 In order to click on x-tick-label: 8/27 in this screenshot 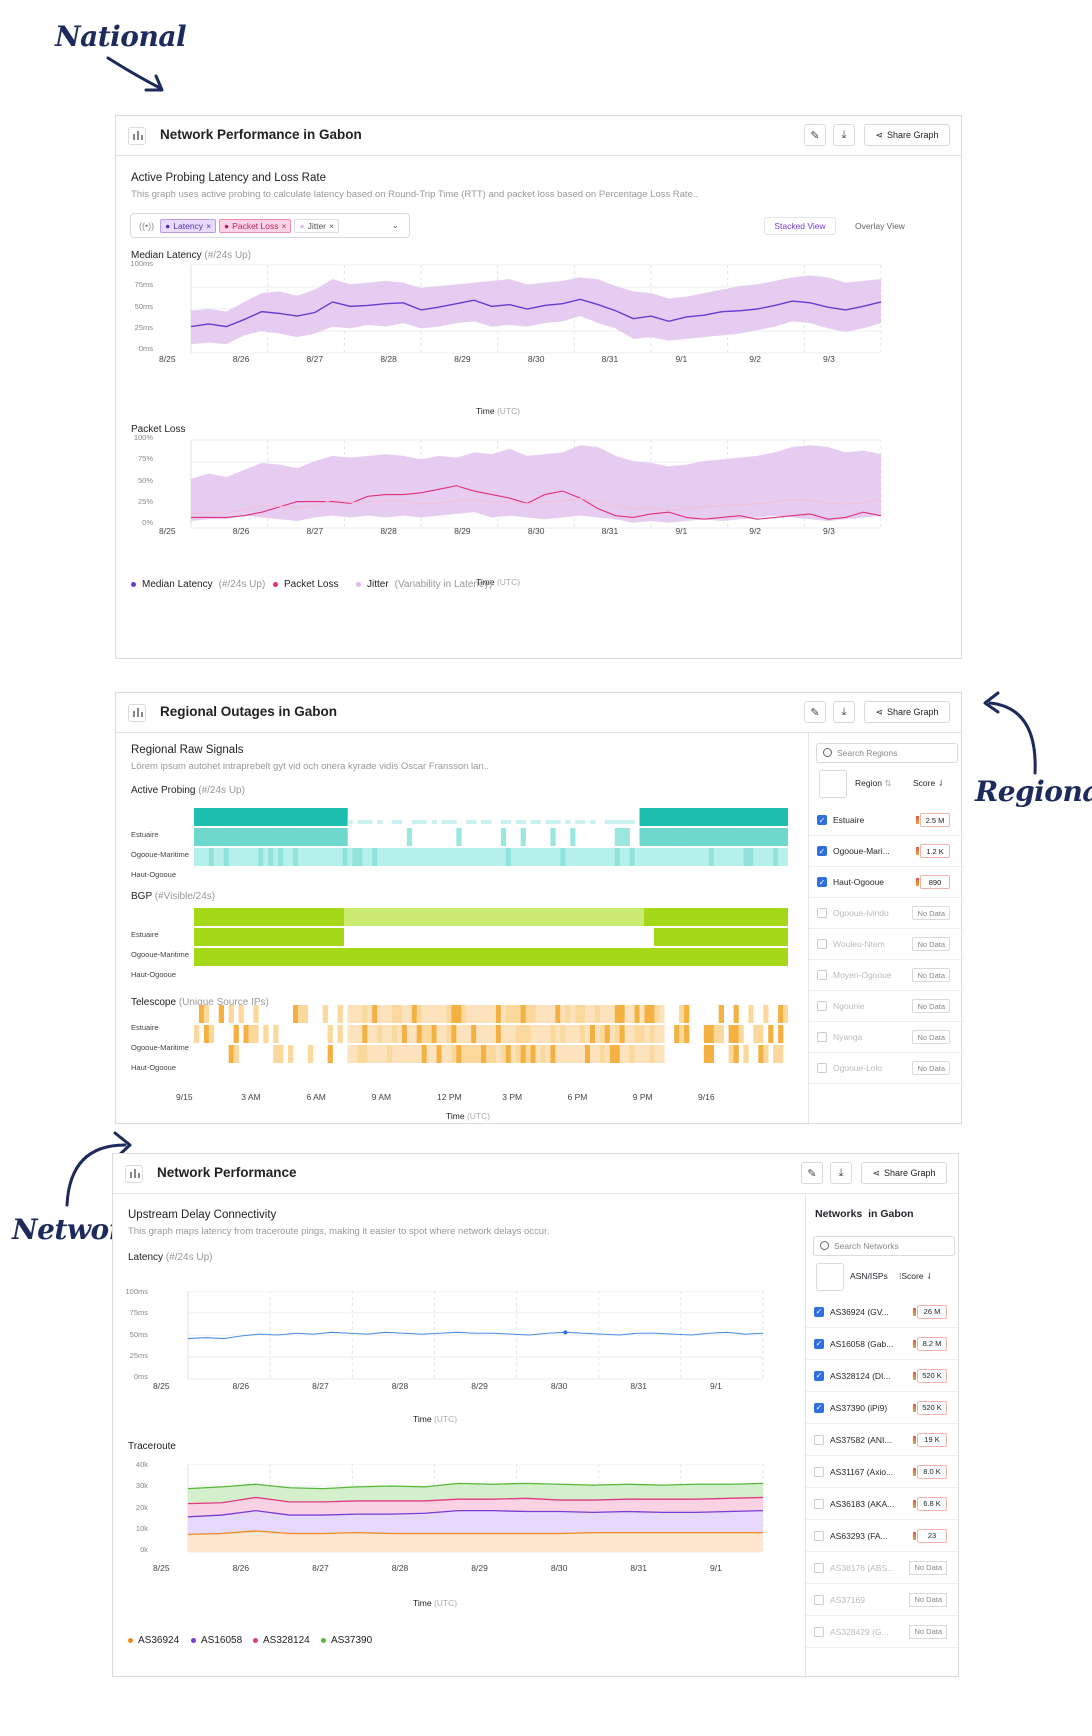, I will do `click(320, 1568)`.